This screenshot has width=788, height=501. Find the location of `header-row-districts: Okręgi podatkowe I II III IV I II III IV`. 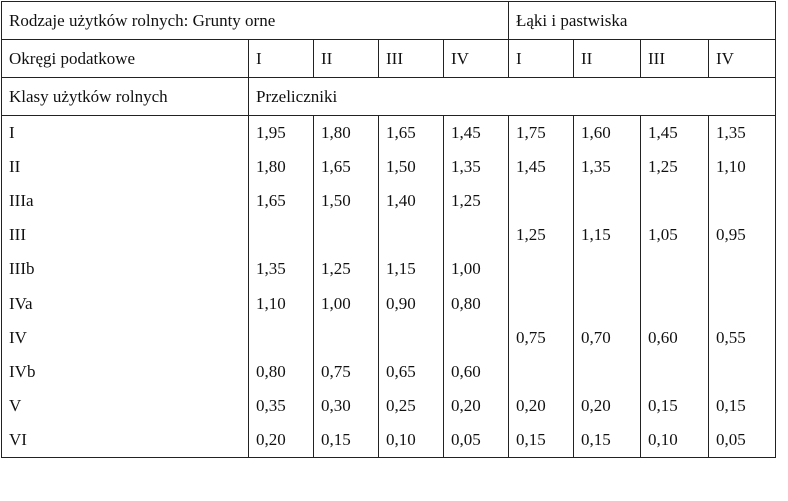

header-row-districts: Okręgi podatkowe I II III IV I II III IV is located at coordinates (388, 58).